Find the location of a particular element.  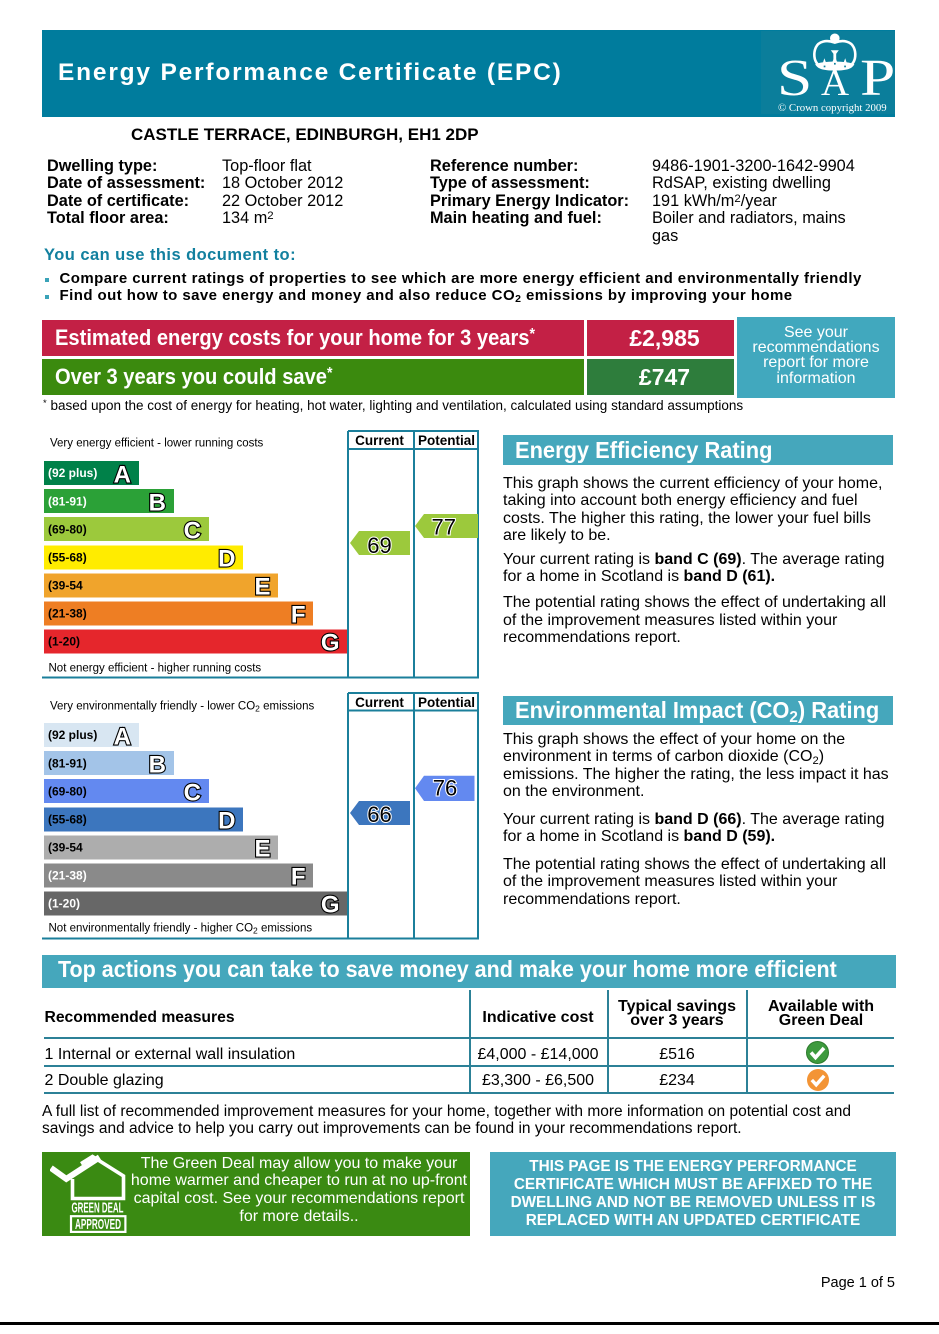

svg-text: 77 is located at coordinates (444, 527).